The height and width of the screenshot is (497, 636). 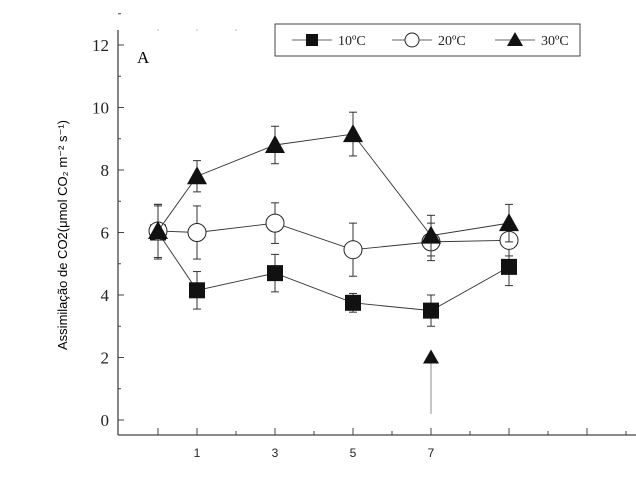 I want to click on y-tick-label: 0, so click(x=105, y=420).